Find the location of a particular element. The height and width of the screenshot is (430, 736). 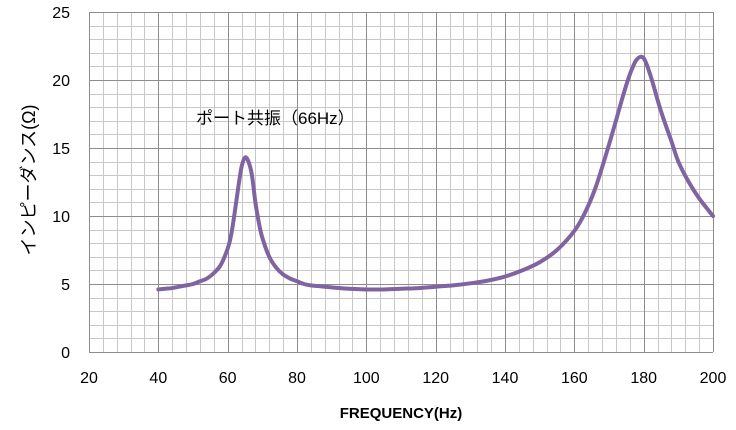

x-tick-label: 60 is located at coordinates (228, 378).